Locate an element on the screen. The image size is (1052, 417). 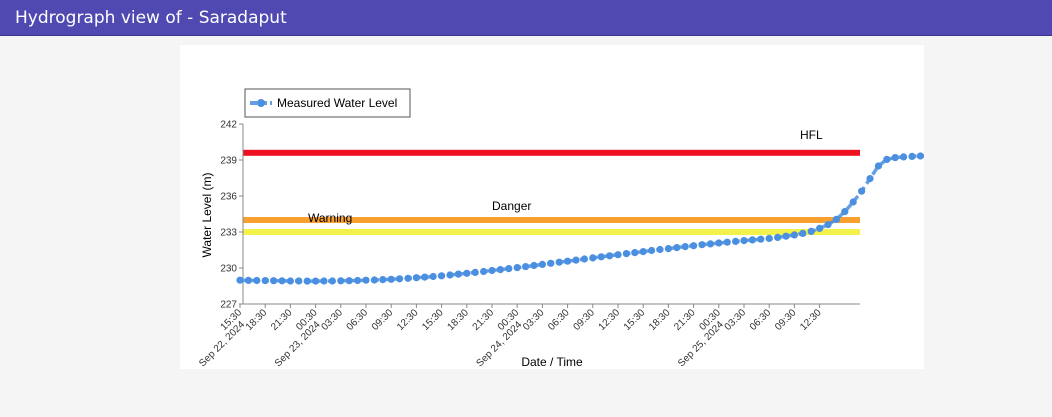
y-tick-label: 233 is located at coordinates (228, 233).